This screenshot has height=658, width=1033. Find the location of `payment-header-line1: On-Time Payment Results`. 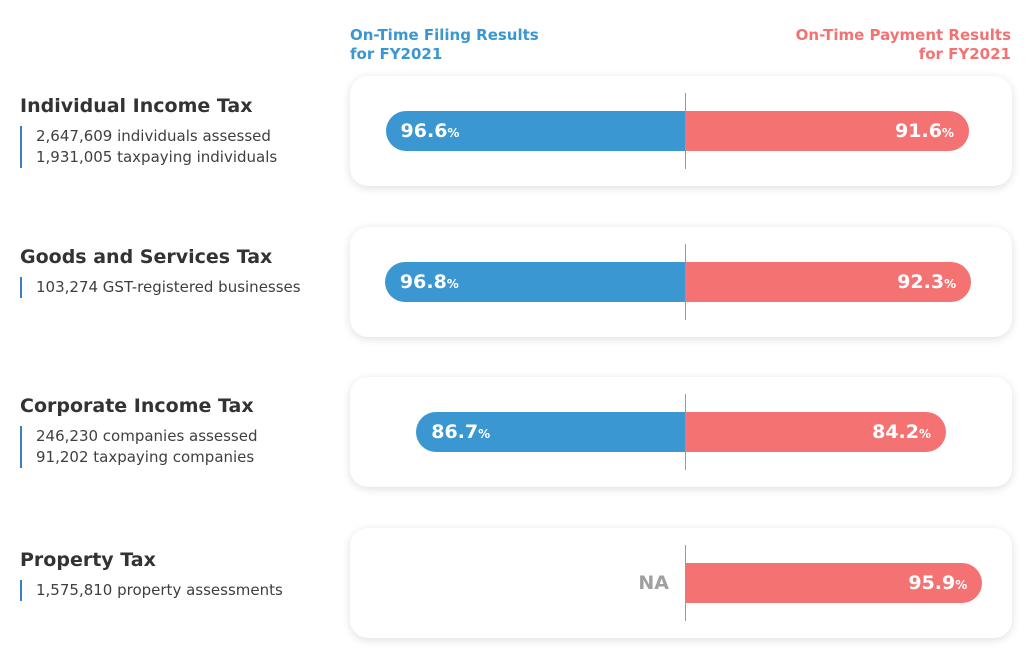

payment-header-line1: On-Time Payment Results is located at coordinates (903, 35).